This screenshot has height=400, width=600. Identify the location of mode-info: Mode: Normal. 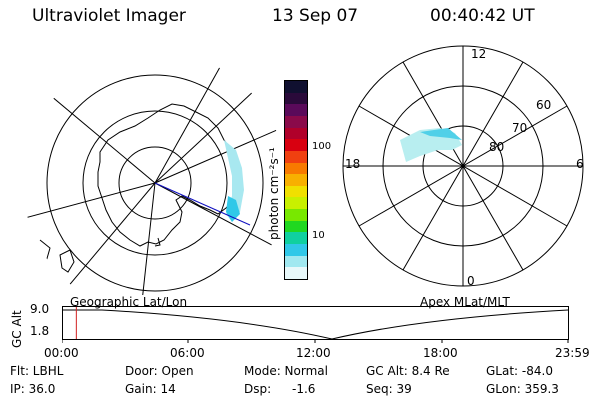
(286, 371).